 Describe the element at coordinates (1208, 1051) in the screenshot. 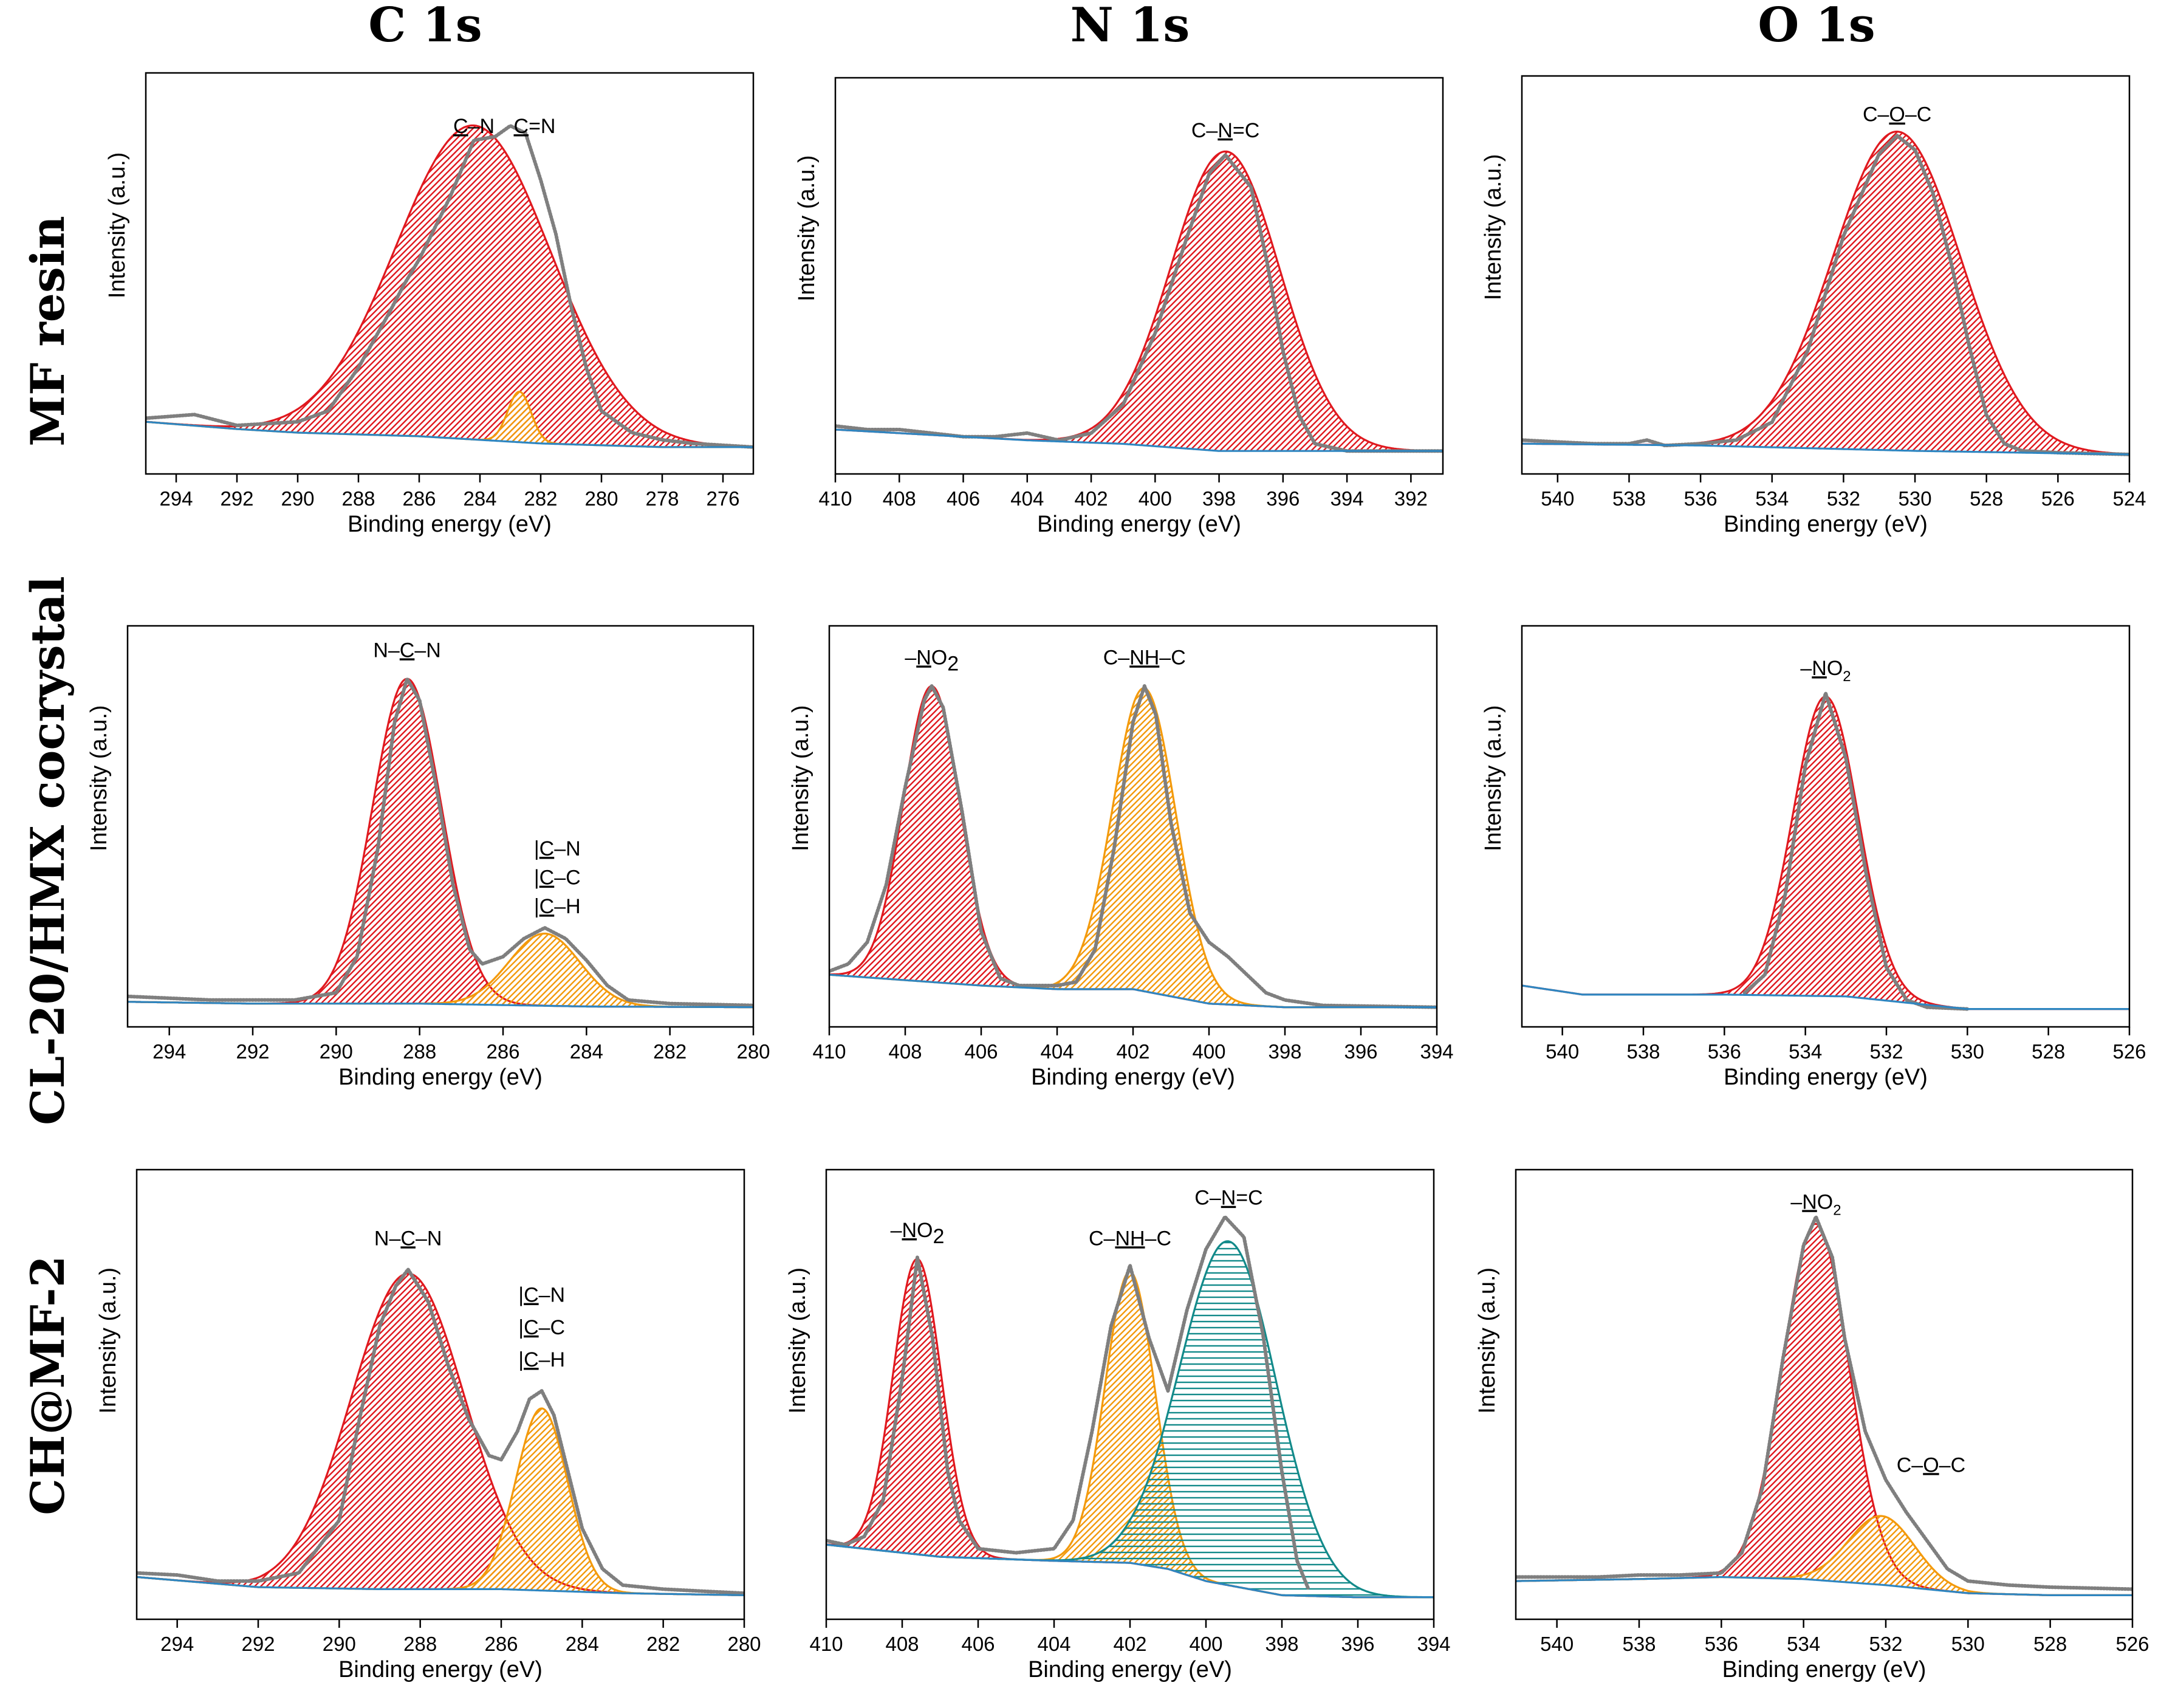

I see `x-tick-label: 400` at that location.